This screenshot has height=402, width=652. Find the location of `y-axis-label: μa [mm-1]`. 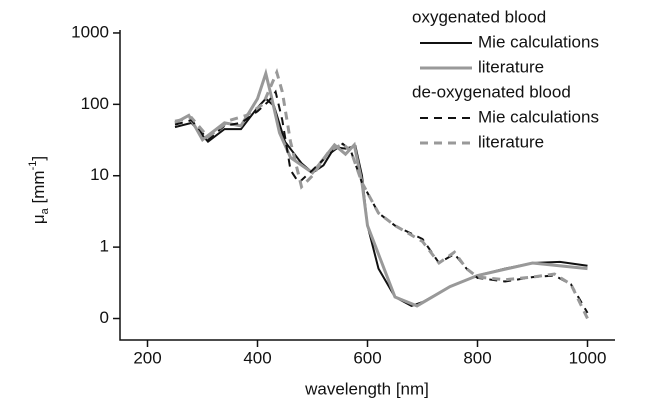

y-axis-label: μa [mm-1] is located at coordinates (39, 190).